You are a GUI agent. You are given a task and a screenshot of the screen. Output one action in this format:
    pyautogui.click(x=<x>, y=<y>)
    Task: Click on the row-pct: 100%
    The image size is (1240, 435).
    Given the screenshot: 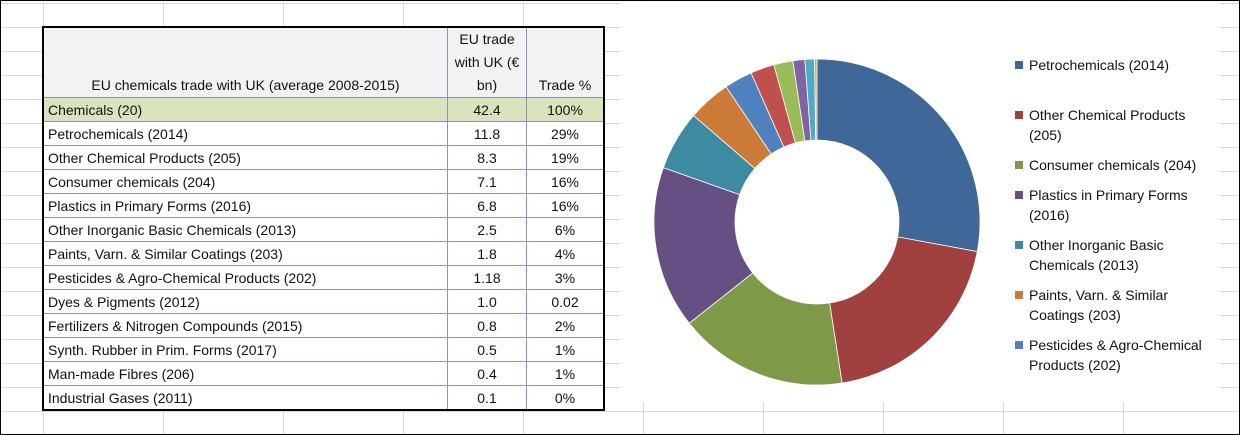 What is the action you would take?
    pyautogui.click(x=565, y=109)
    